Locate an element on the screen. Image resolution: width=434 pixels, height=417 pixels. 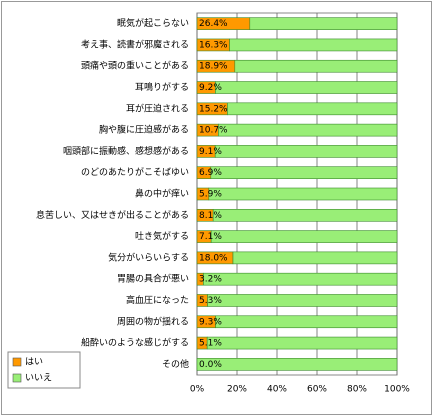
y-tick-label: 息苦しい、又はせきが出ることがある is located at coordinates (112, 215).